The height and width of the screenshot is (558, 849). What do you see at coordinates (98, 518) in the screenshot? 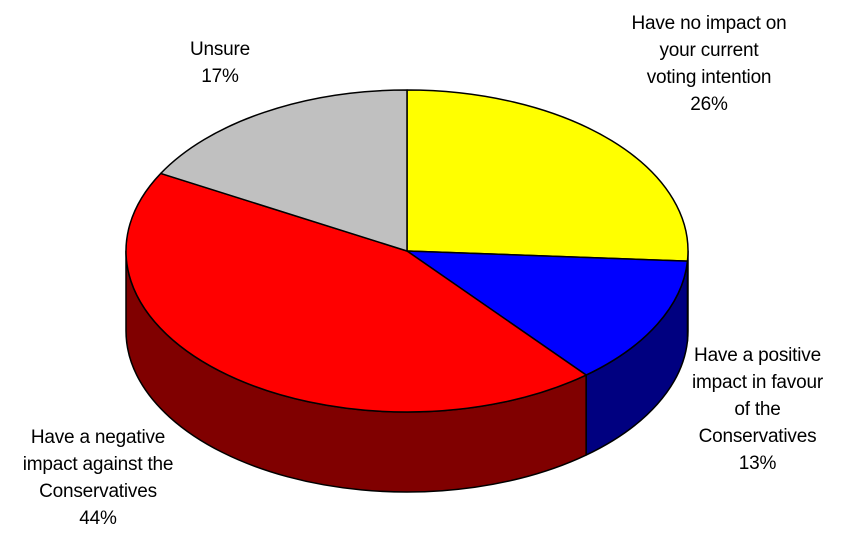
I see `slice-value-label: 44%` at bounding box center [98, 518].